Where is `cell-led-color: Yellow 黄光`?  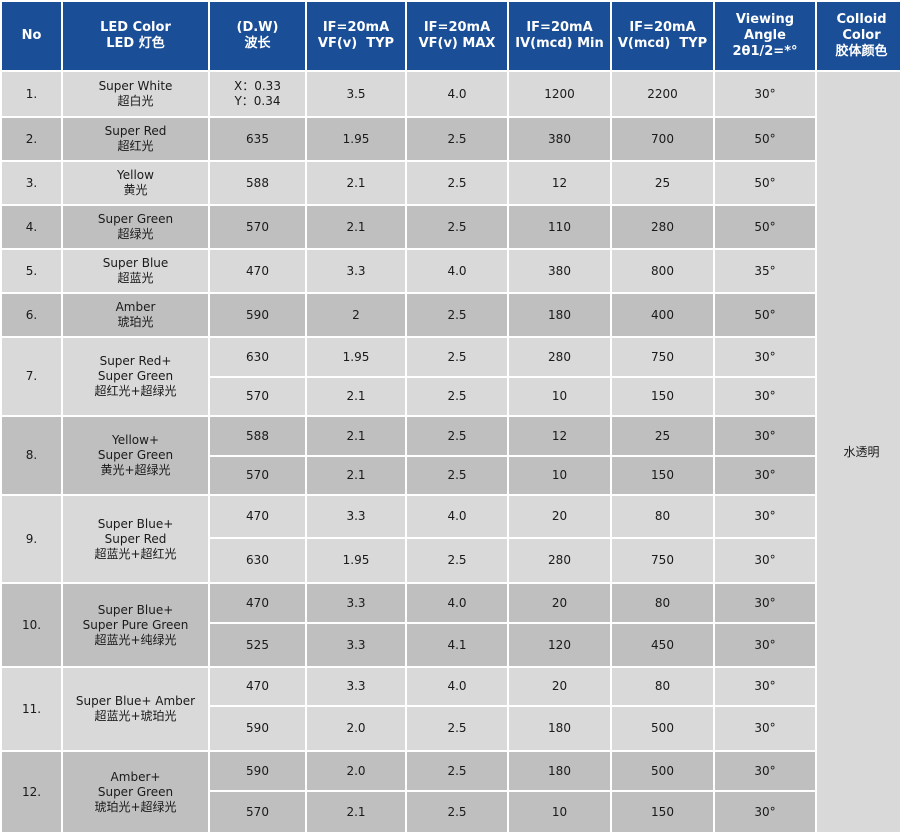 cell-led-color: Yellow 黄光 is located at coordinates (135, 183).